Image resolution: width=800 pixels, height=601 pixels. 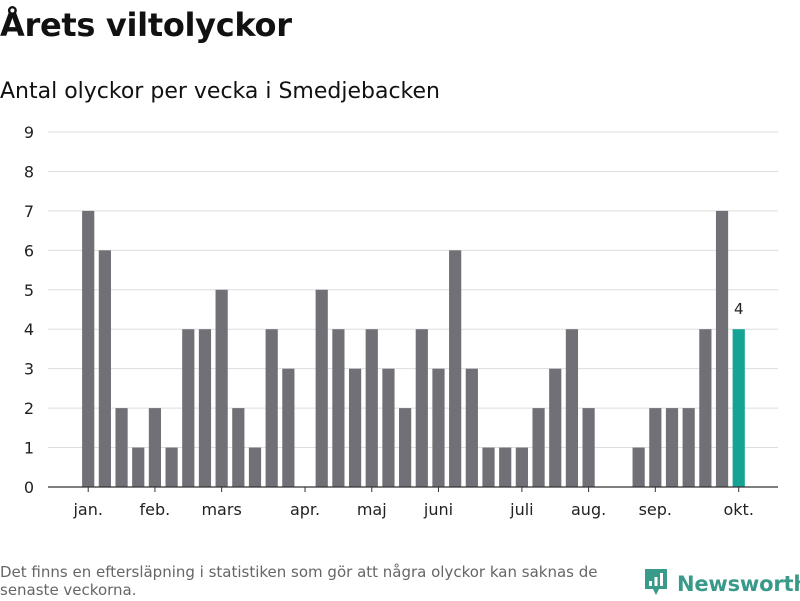 I want to click on y-tick-label: 0, so click(x=29, y=487).